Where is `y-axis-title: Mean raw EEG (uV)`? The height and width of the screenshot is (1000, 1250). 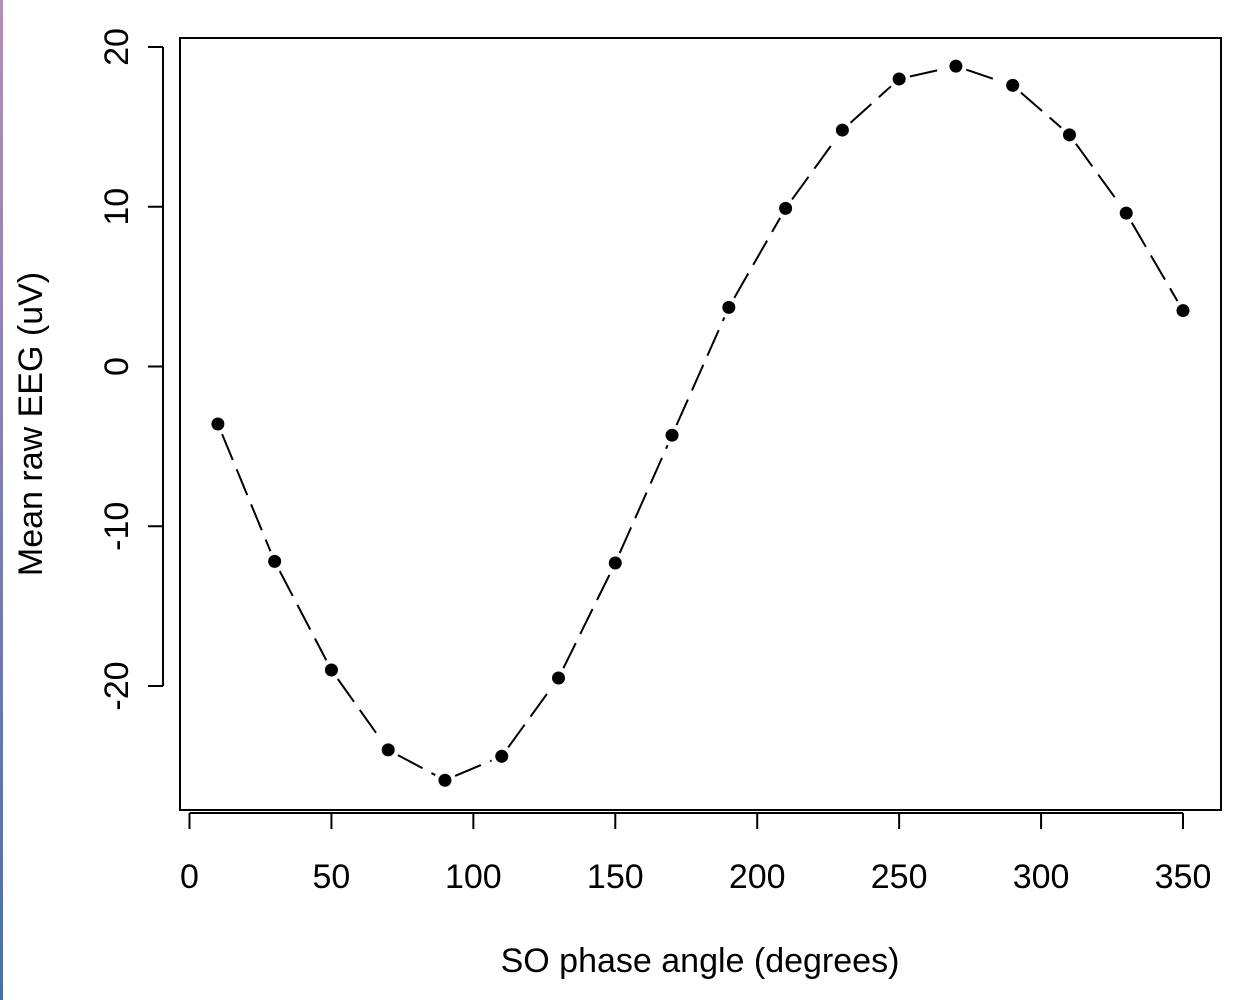
y-axis-title: Mean raw EEG (uV) is located at coordinates (31, 424).